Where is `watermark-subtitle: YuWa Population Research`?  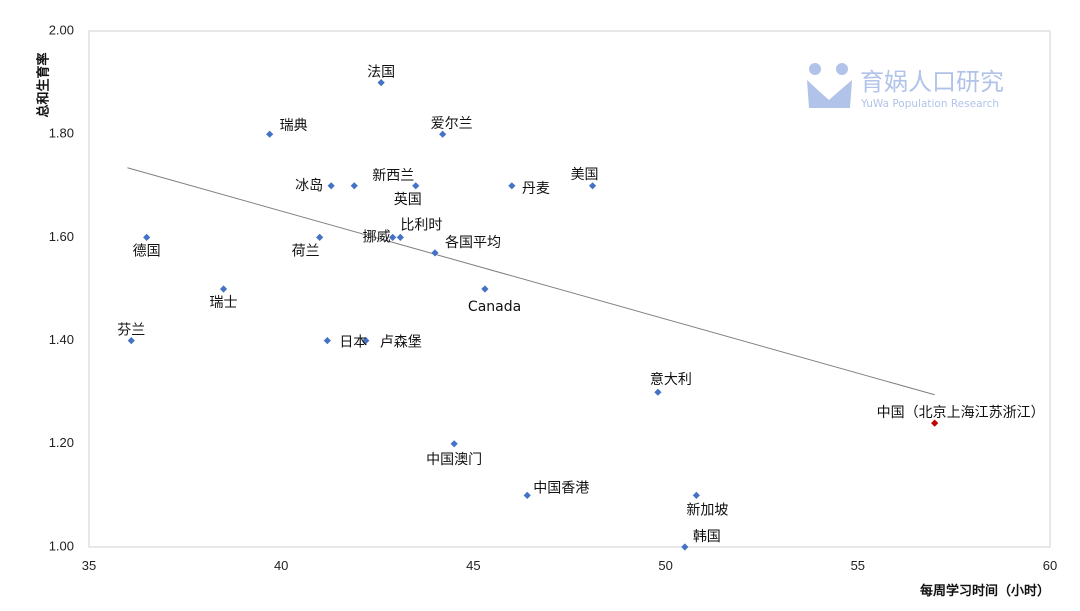
watermark-subtitle: YuWa Population Research is located at coordinates (929, 104).